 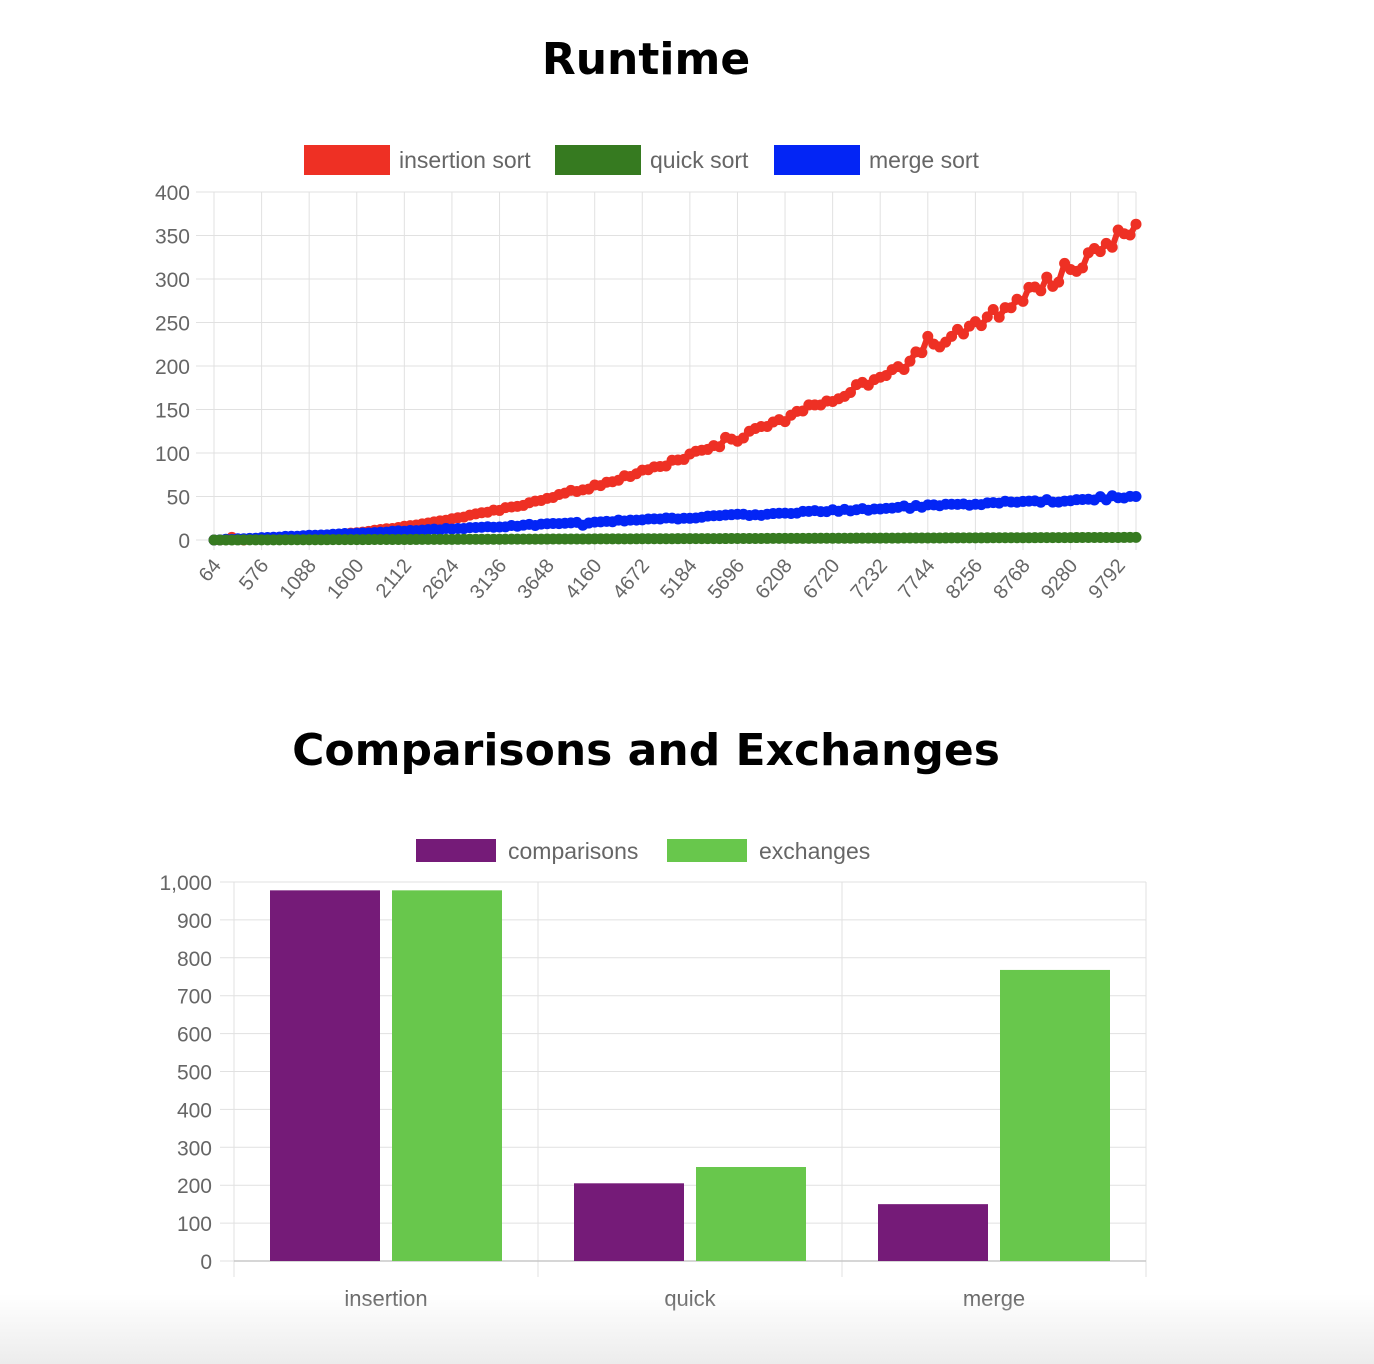 I want to click on legend-item: quick sort, so click(x=652, y=160).